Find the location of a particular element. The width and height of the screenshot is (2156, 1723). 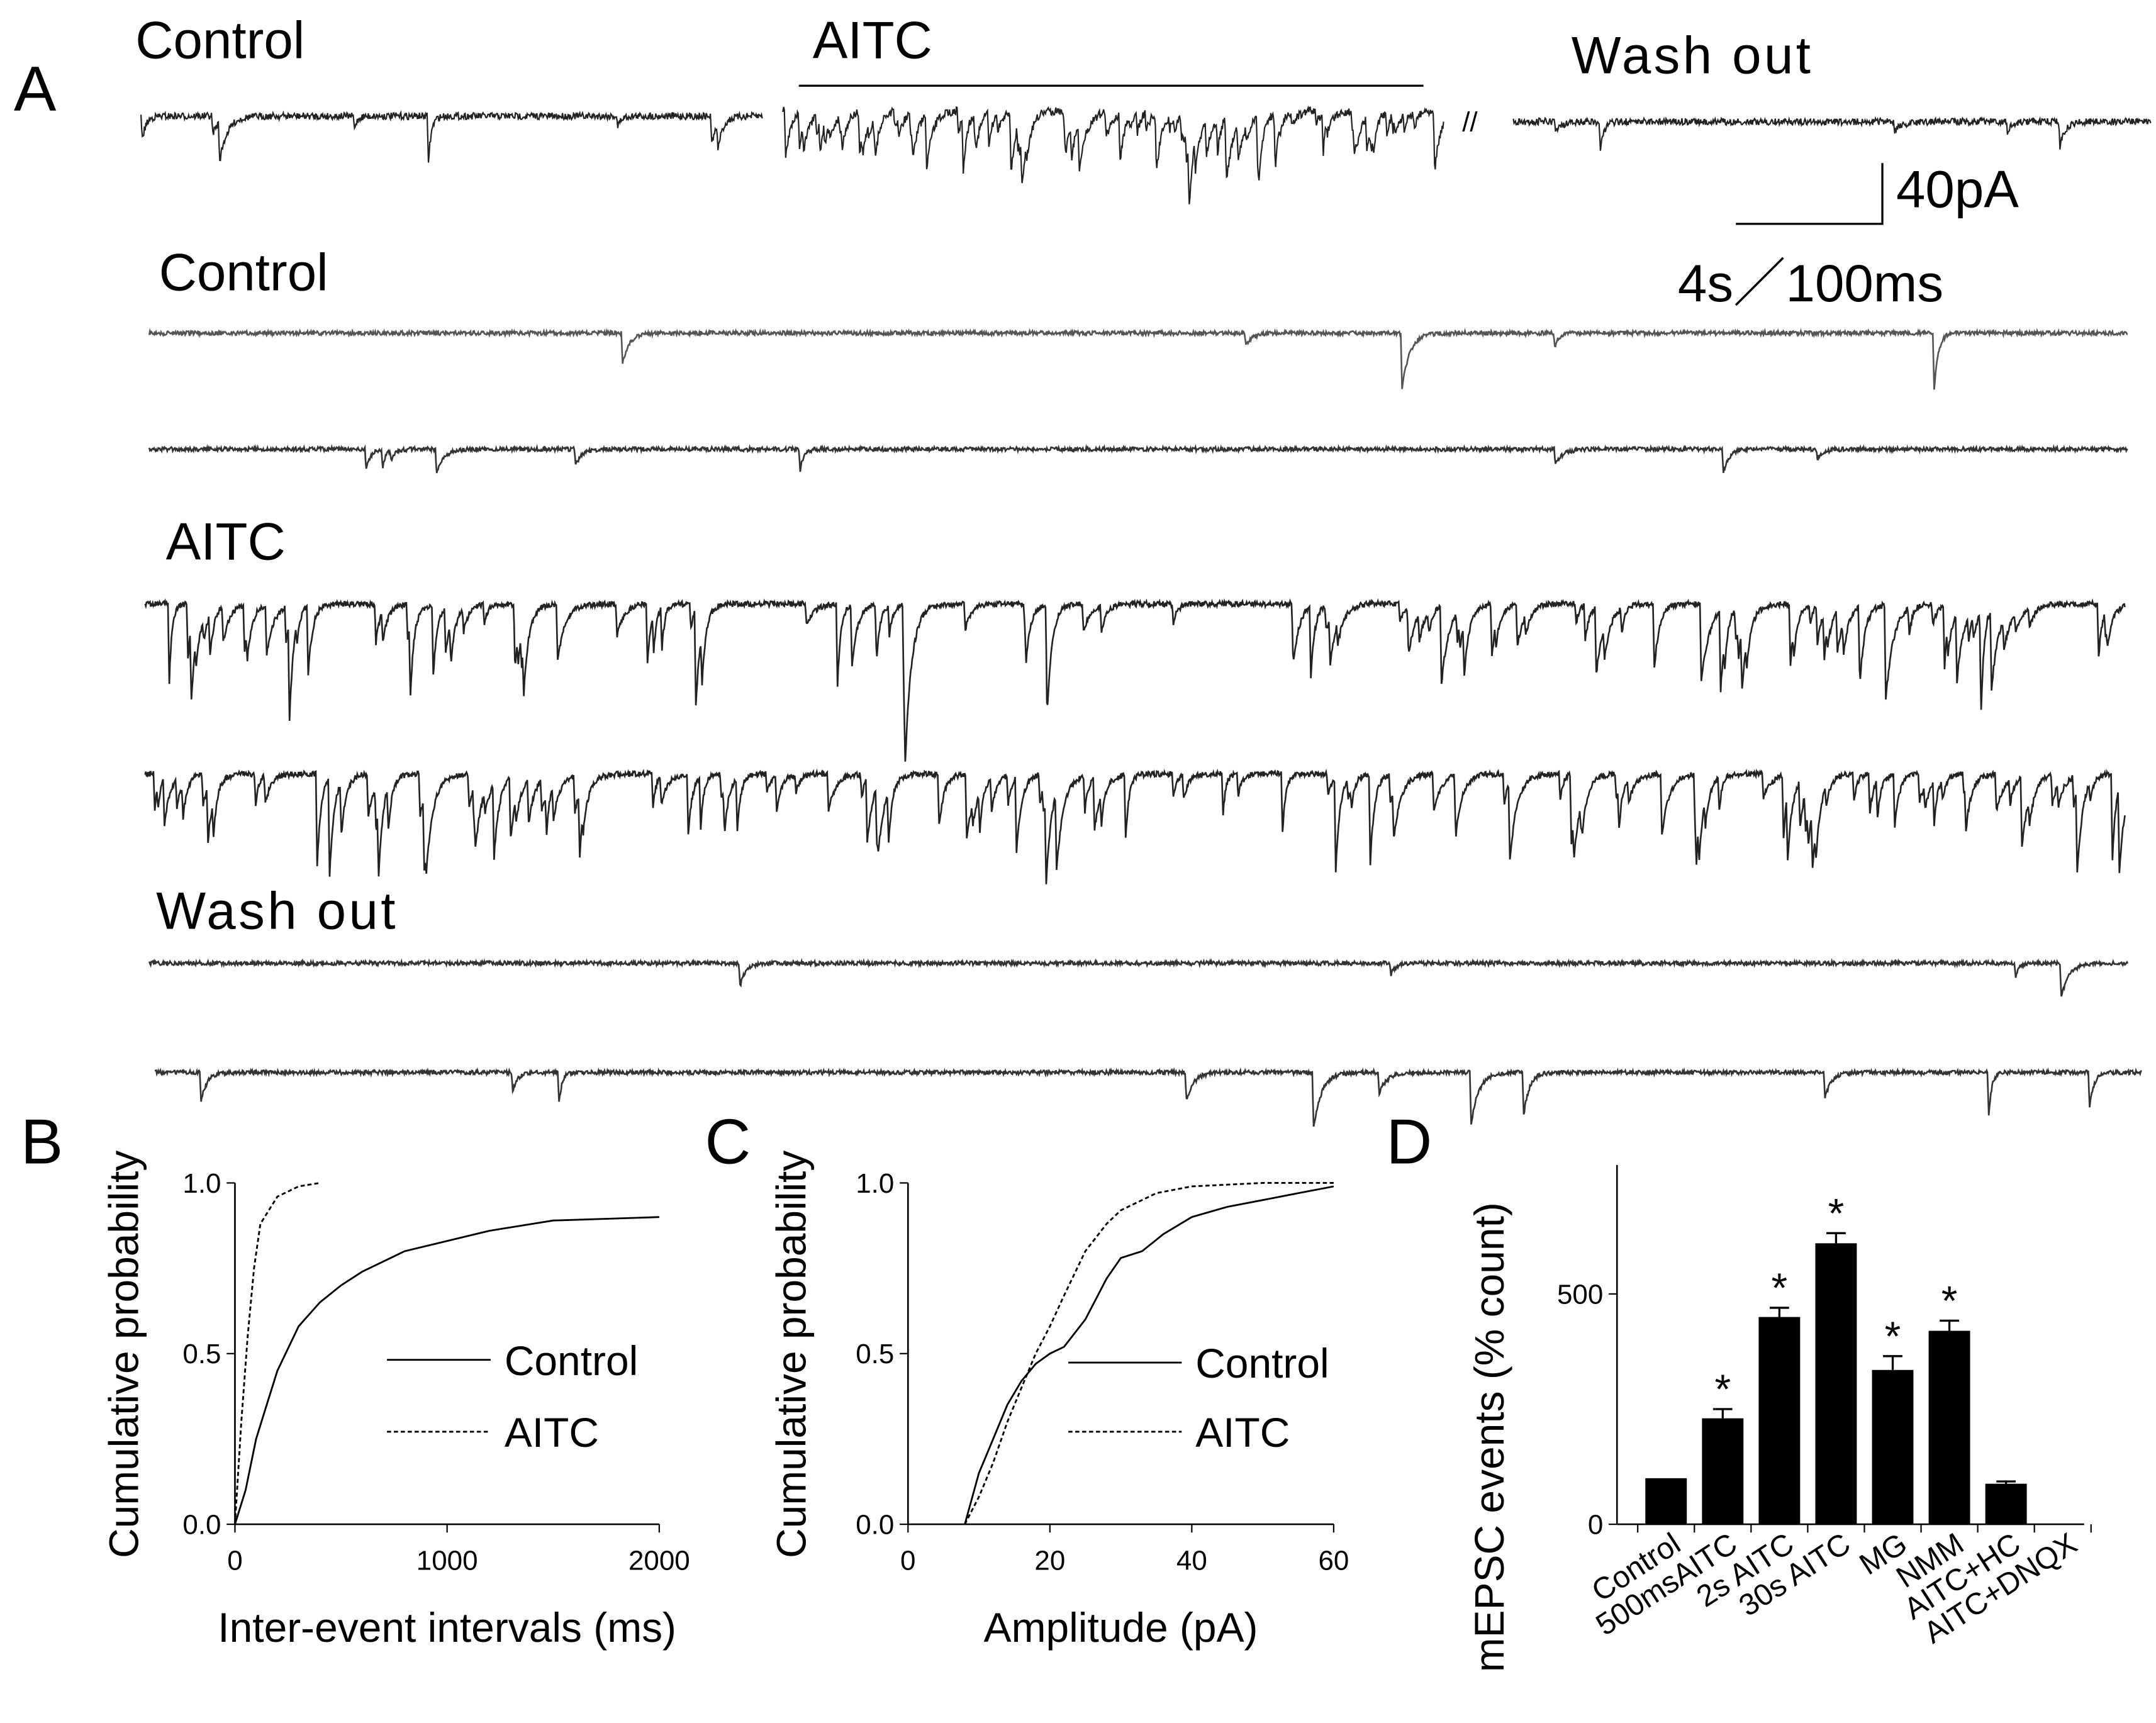

panel-letter: B is located at coordinates (42, 1142).